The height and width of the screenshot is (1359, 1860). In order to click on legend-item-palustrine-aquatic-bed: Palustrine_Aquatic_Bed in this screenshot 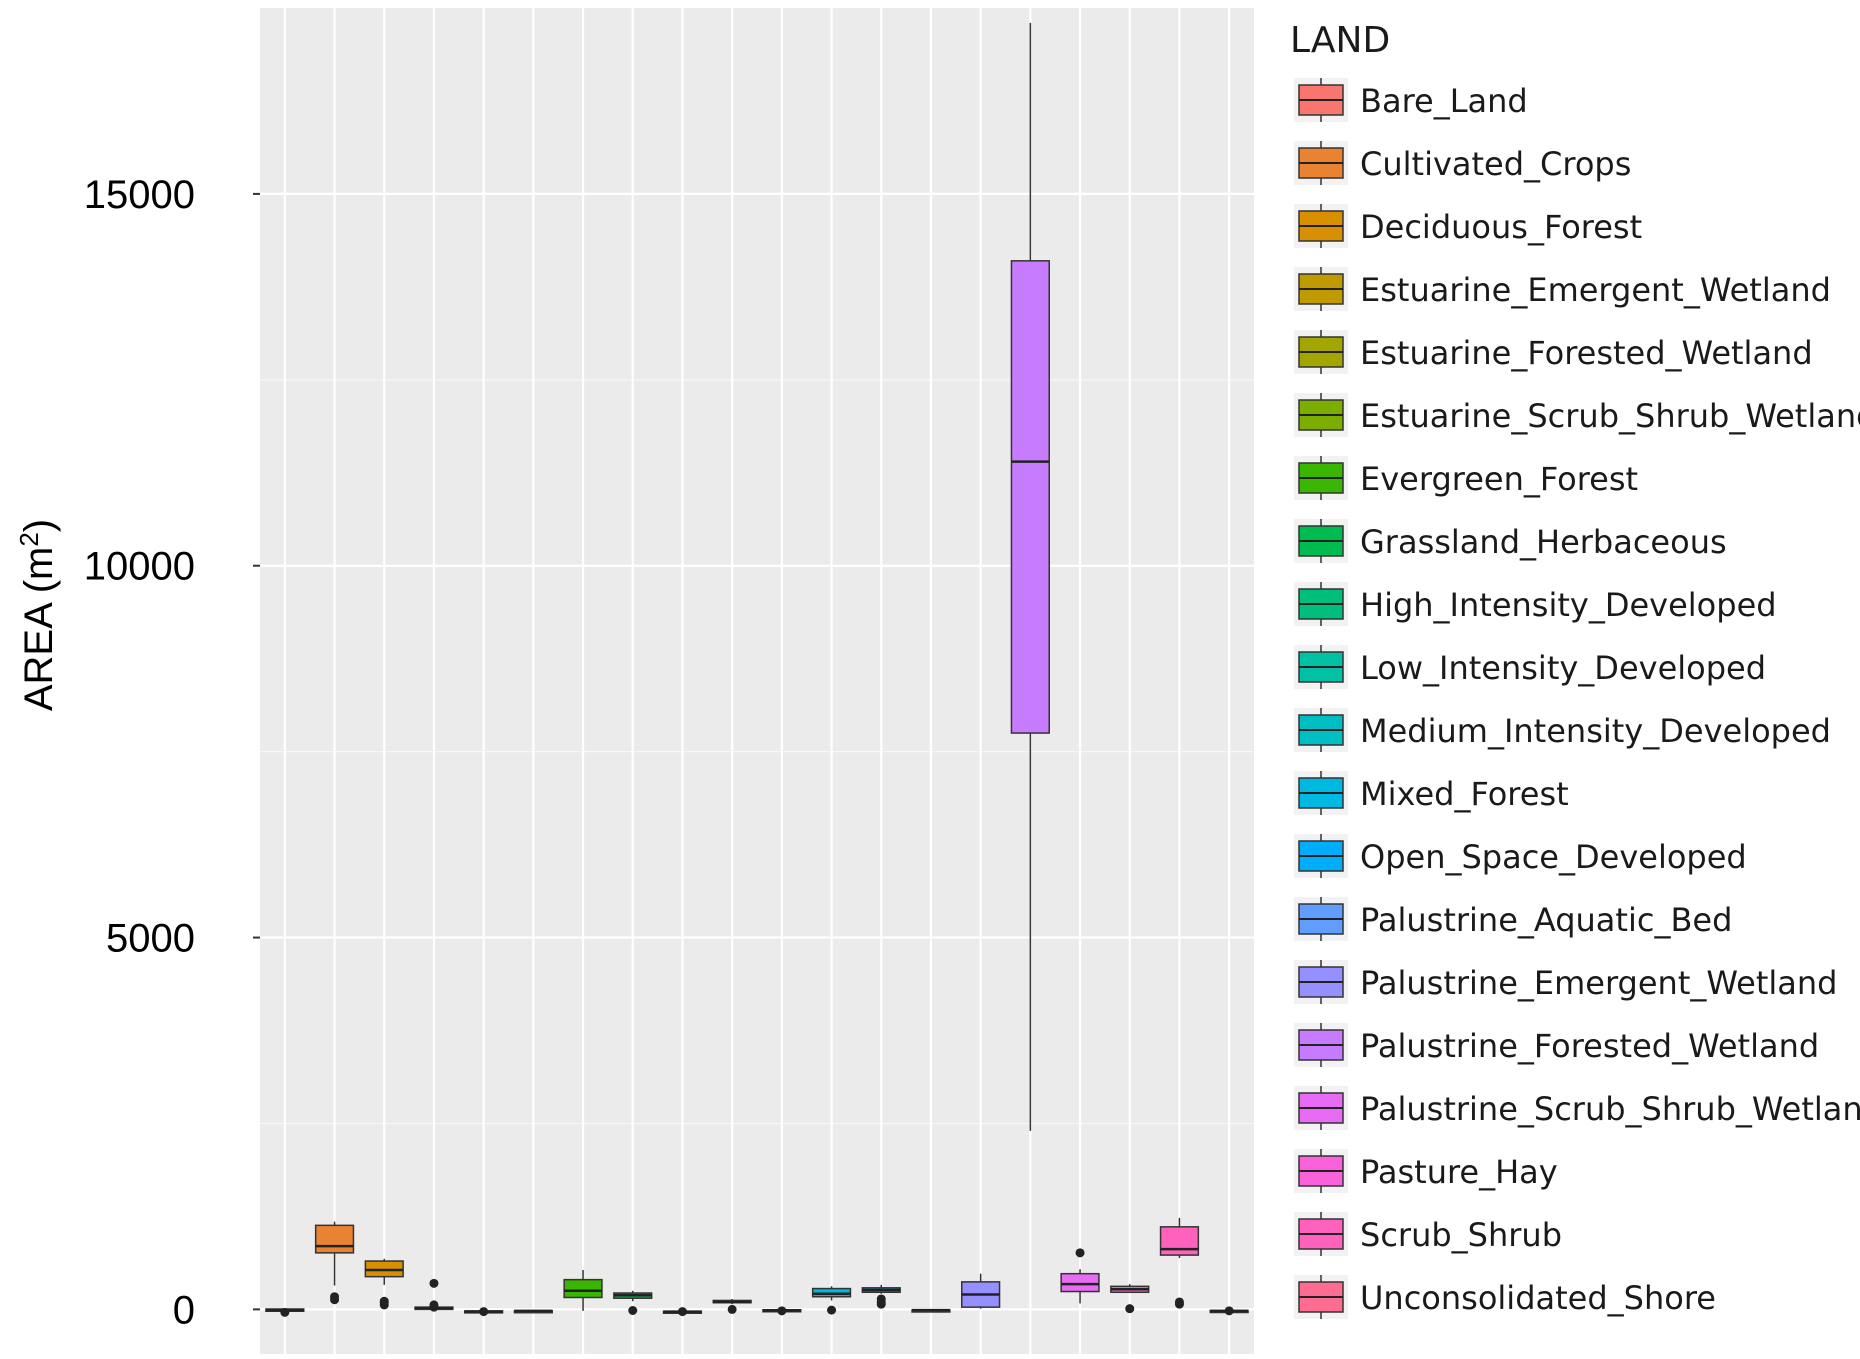, I will do `click(1513, 919)`.